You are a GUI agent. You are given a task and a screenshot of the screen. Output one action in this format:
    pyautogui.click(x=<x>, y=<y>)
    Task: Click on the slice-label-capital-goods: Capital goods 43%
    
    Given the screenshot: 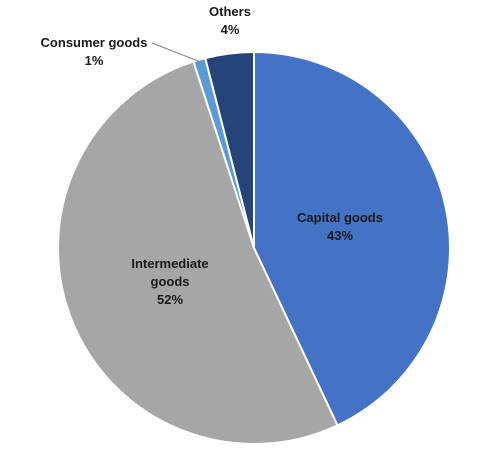 What is the action you would take?
    pyautogui.click(x=340, y=226)
    